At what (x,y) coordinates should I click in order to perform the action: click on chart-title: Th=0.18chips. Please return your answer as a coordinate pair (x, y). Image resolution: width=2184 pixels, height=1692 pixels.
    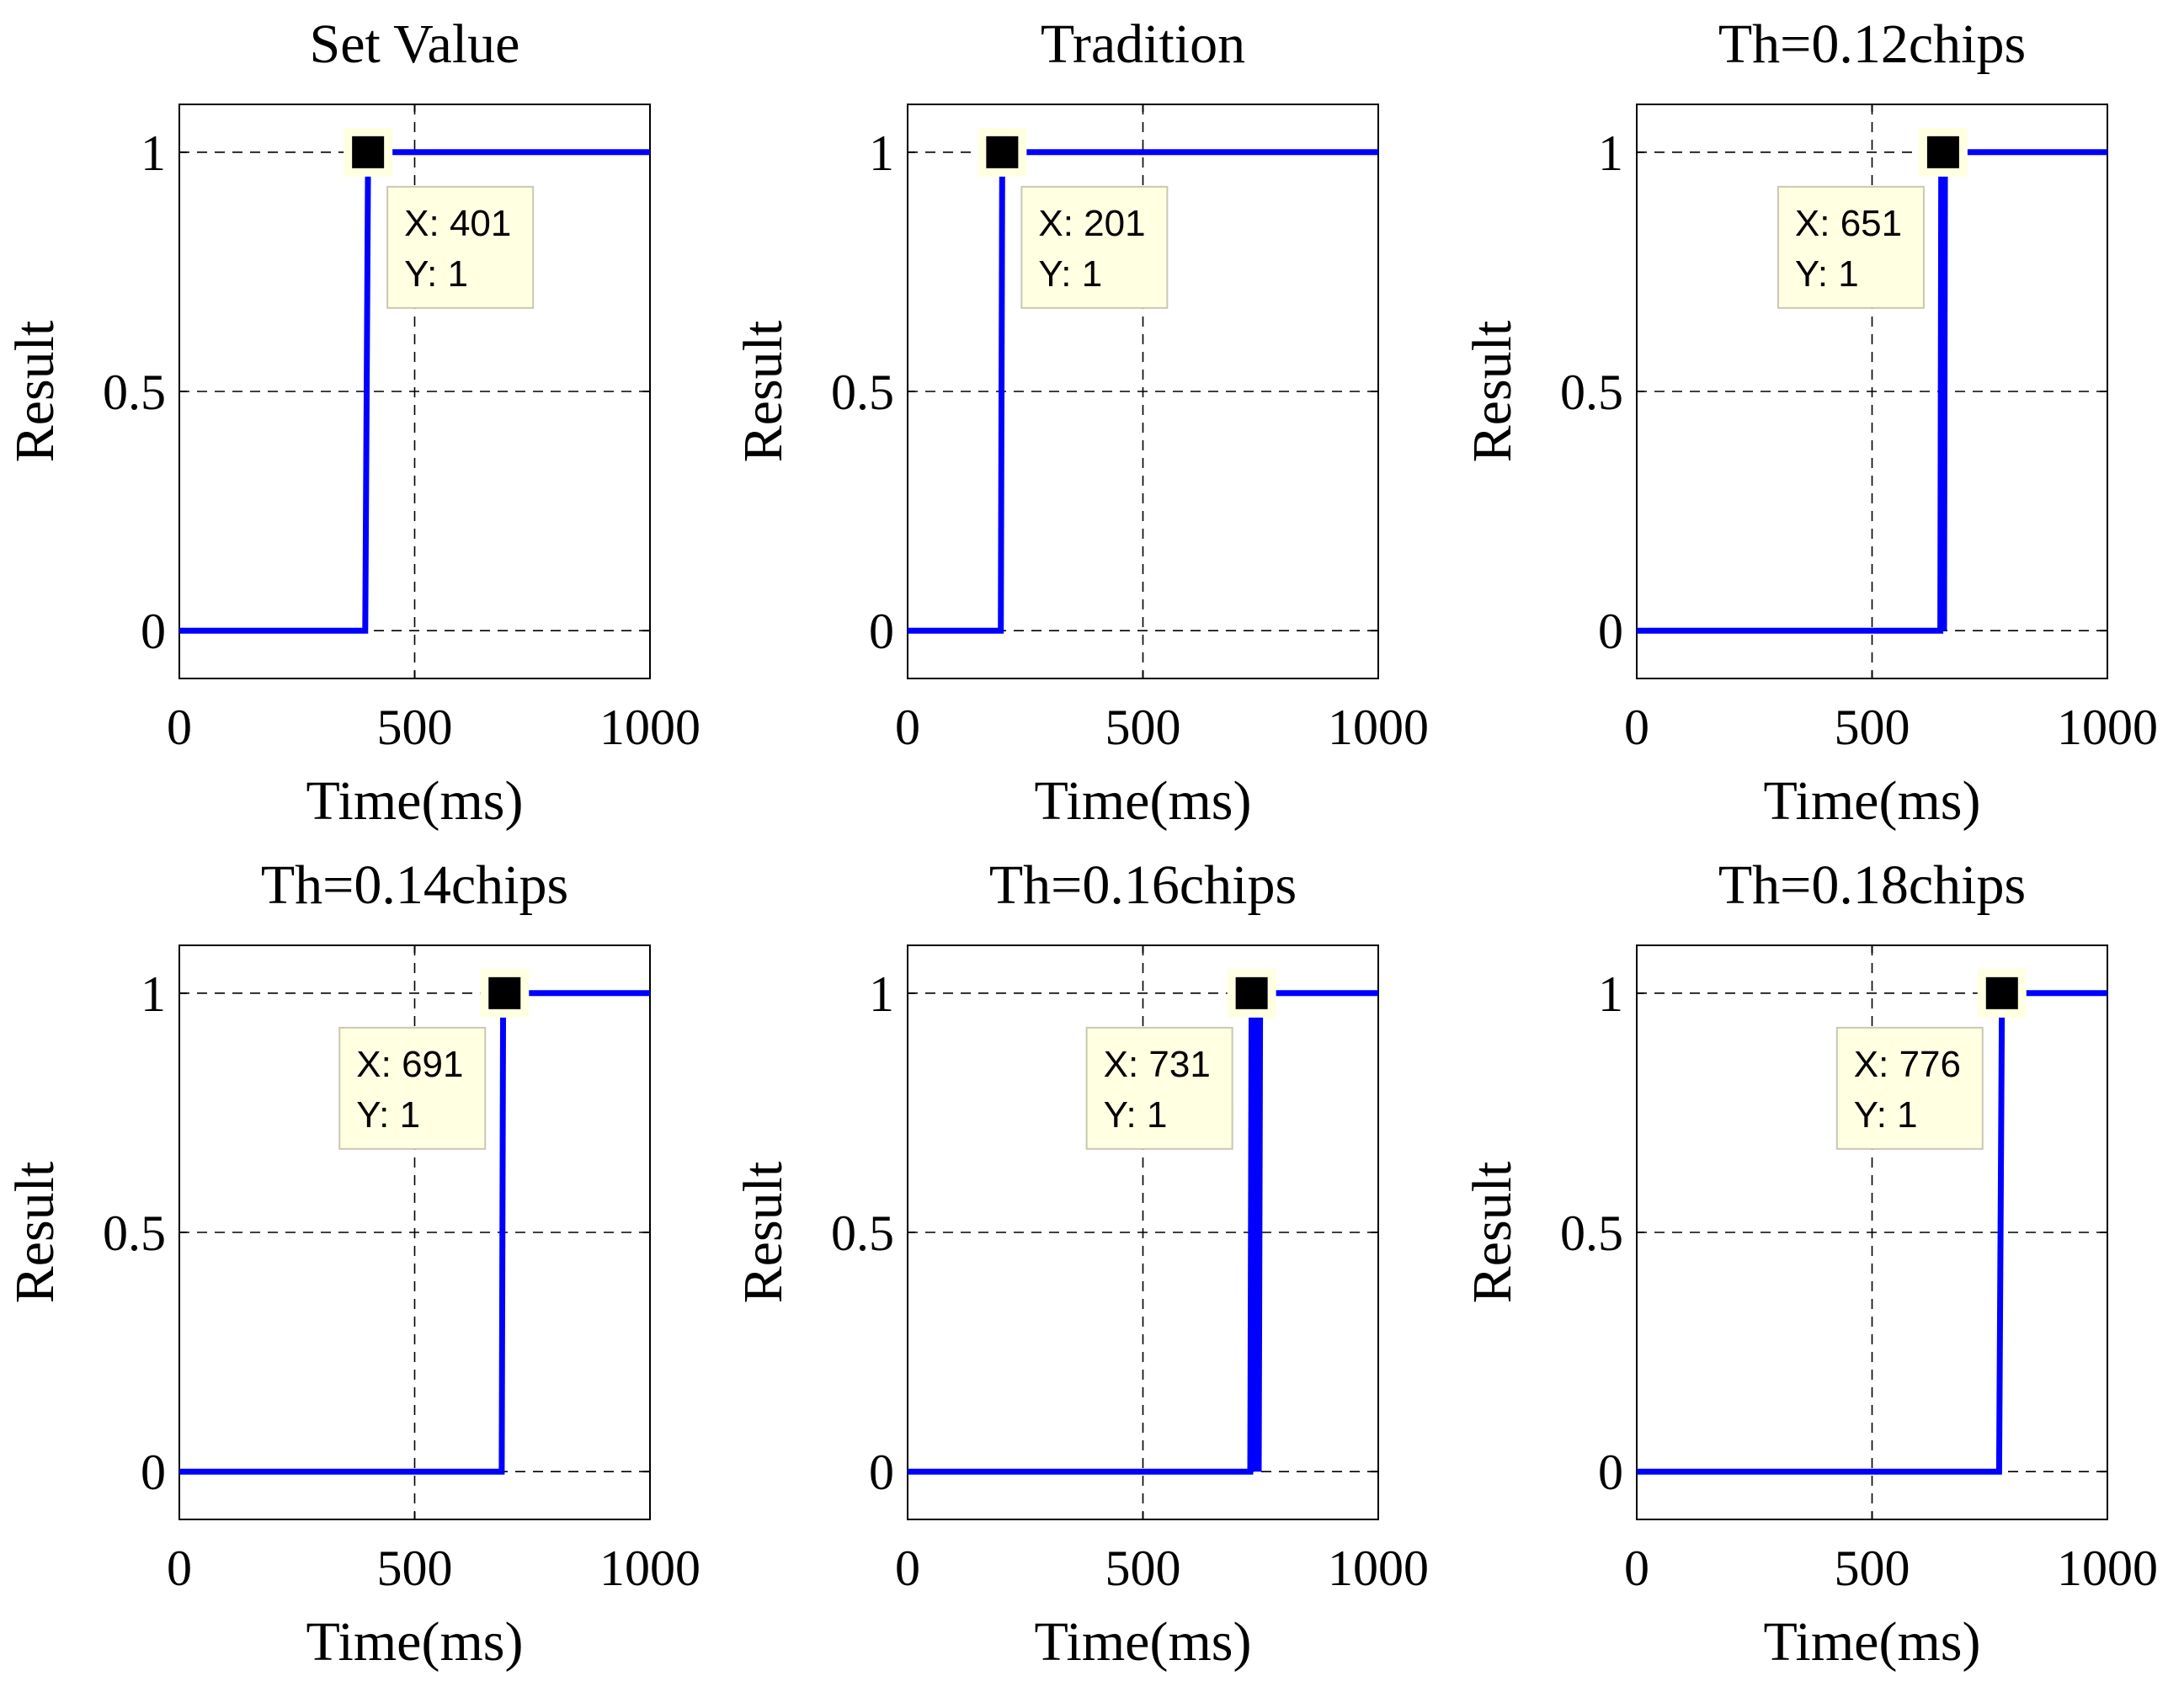
    Looking at the image, I should click on (1872, 885).